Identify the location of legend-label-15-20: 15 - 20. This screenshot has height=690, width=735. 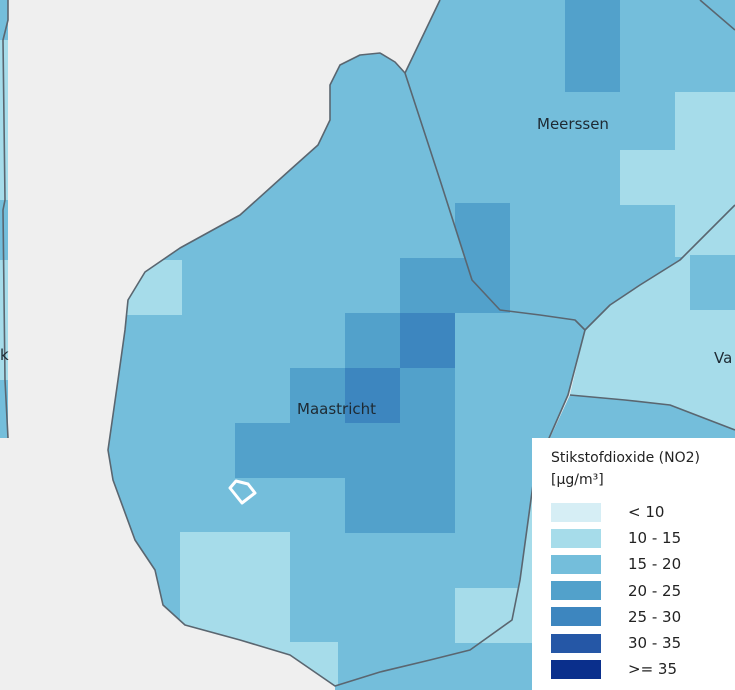
(655, 564).